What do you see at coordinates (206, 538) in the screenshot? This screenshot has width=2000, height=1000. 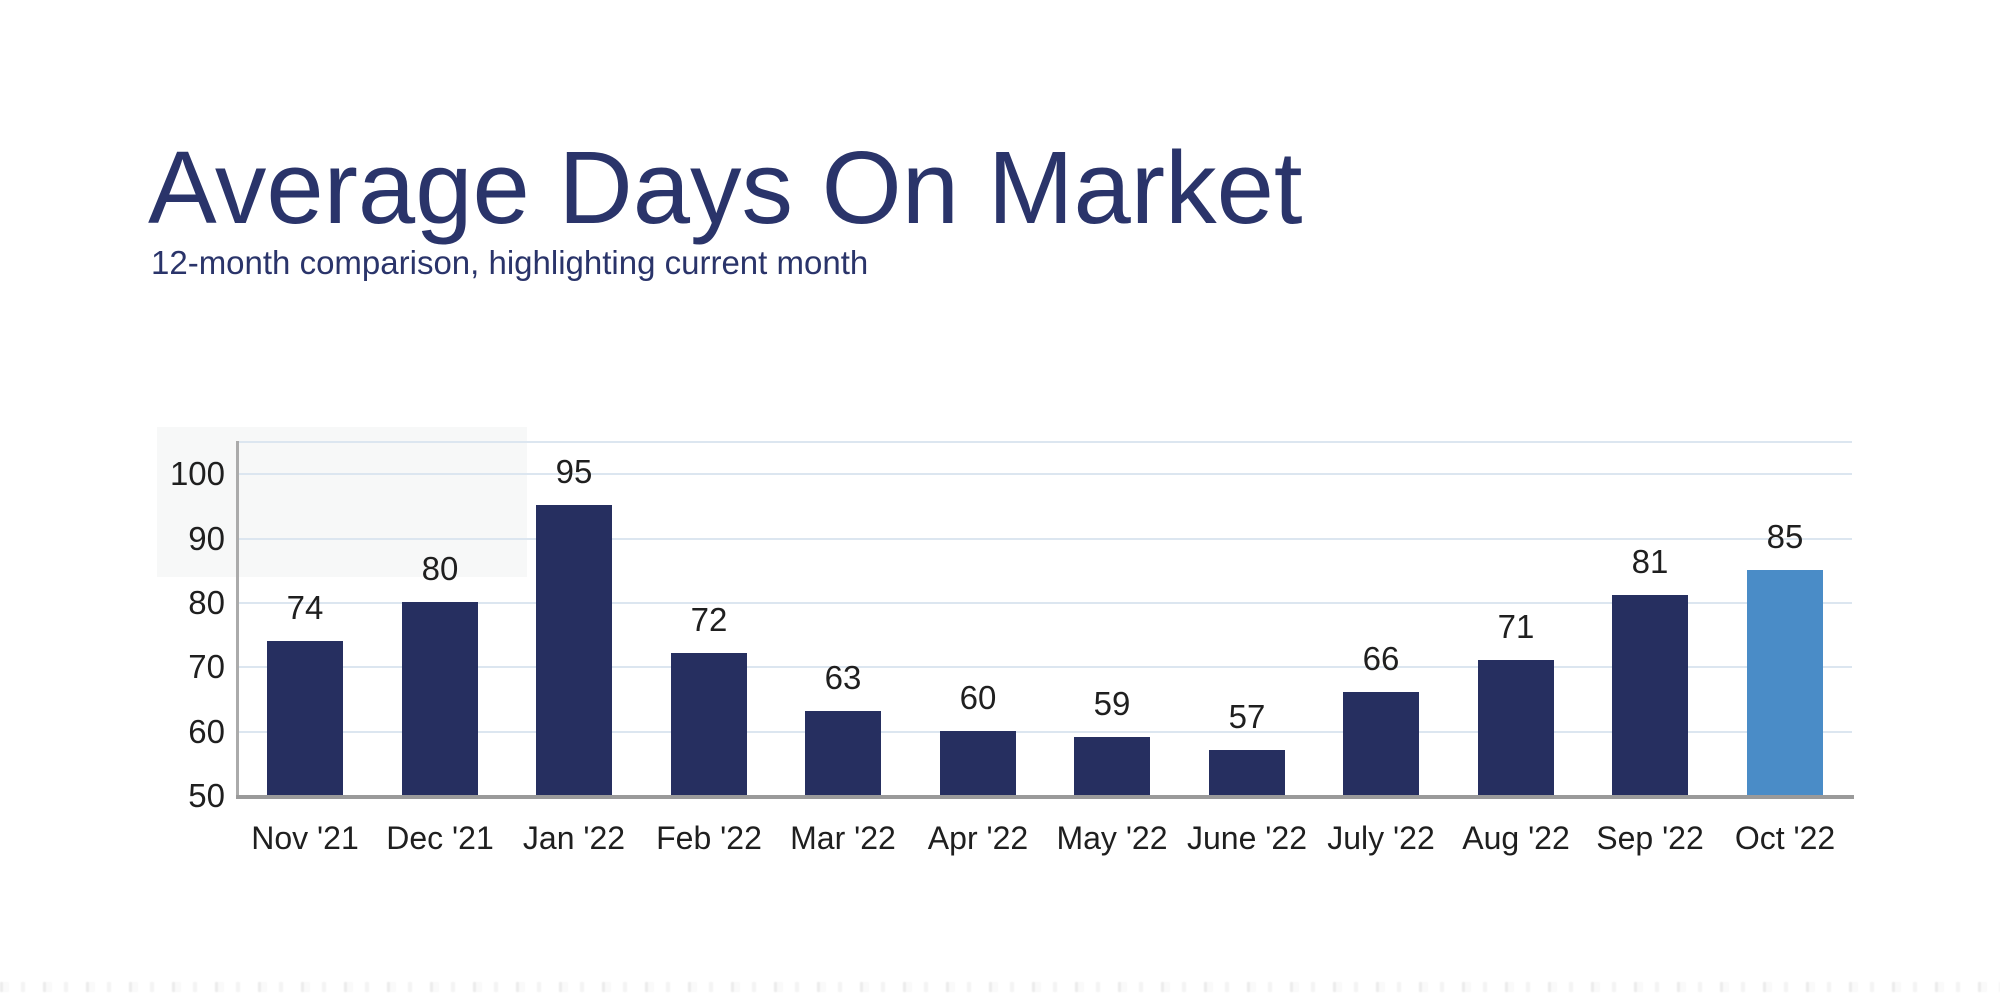 I see `y-tick-label: 90` at bounding box center [206, 538].